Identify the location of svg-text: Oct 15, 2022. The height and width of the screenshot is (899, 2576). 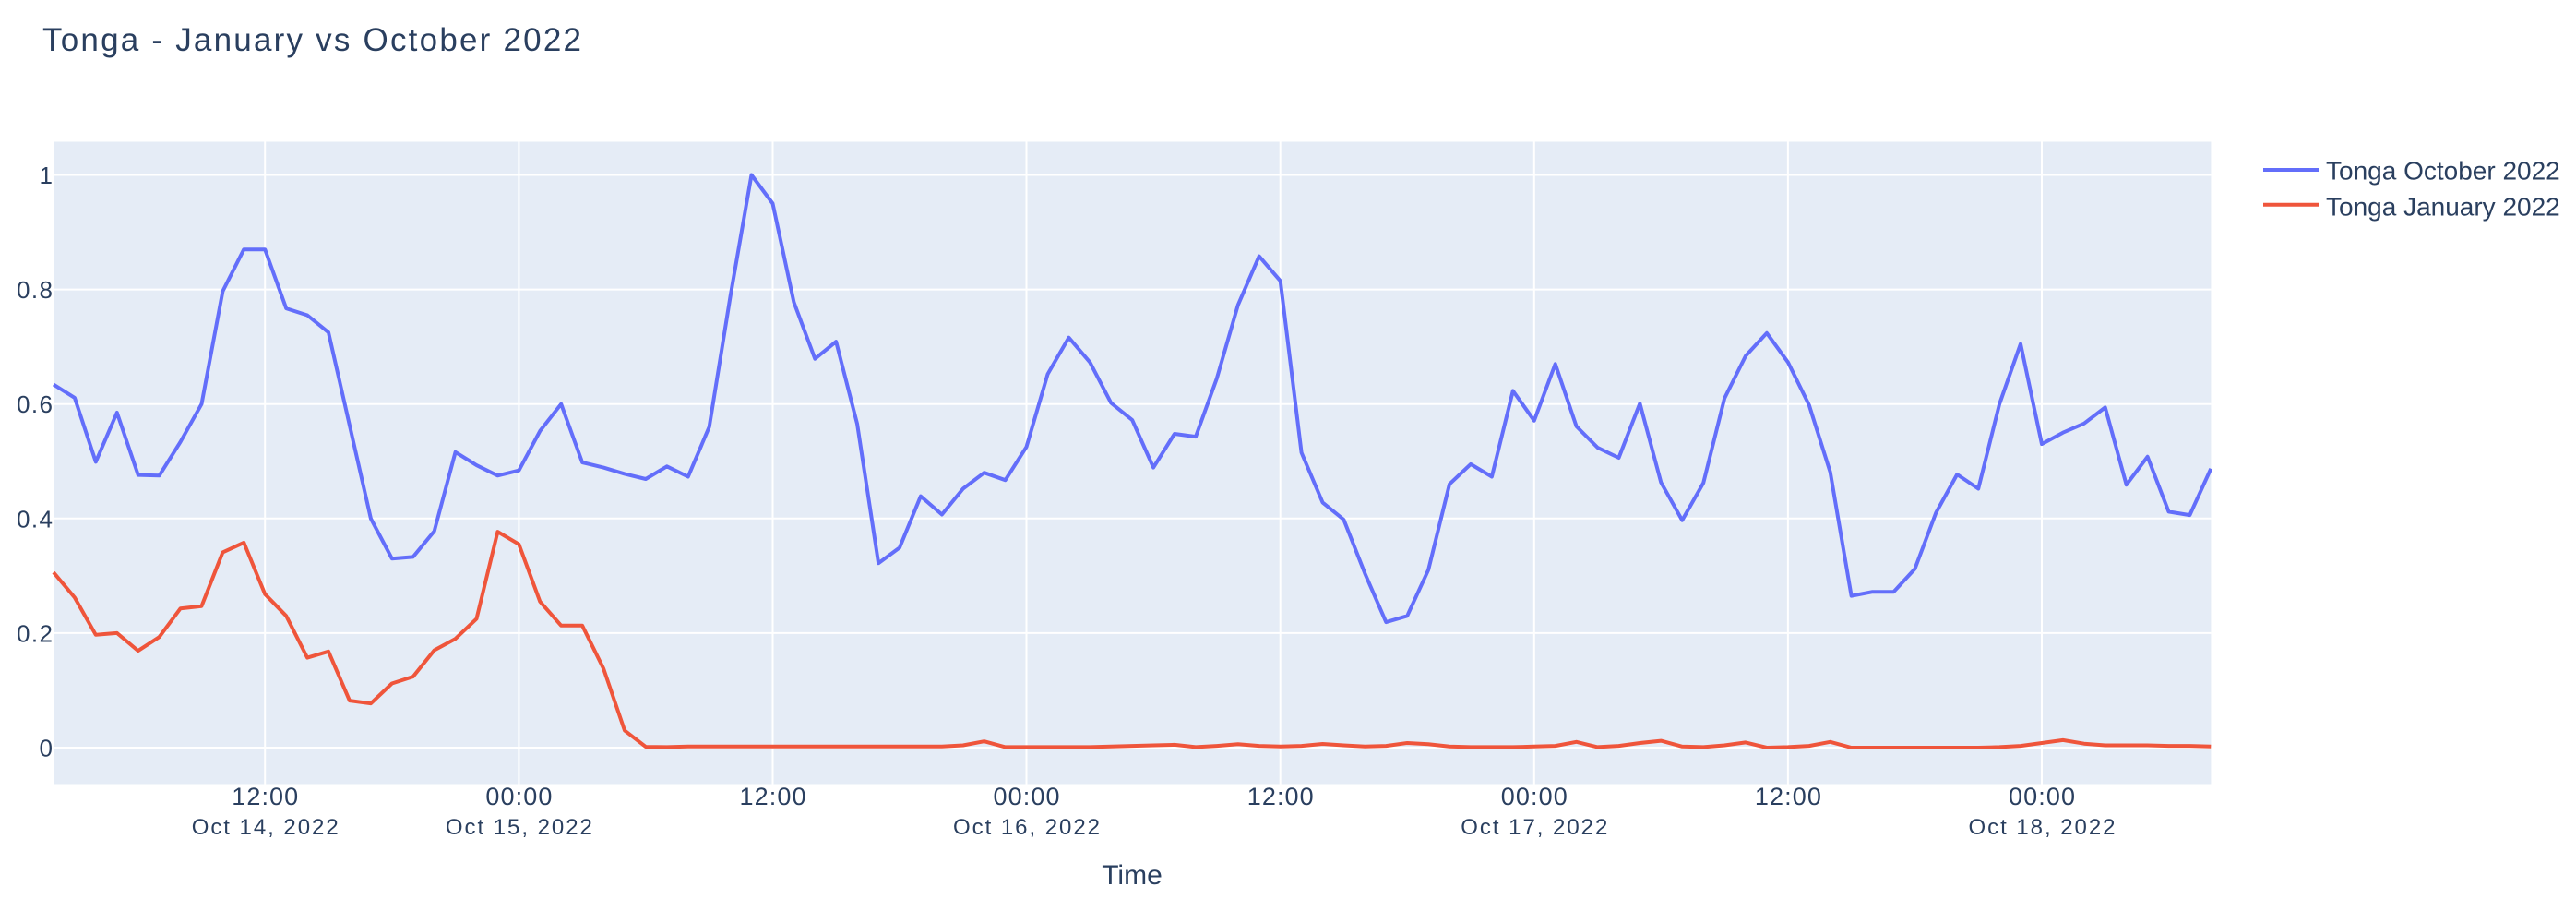
(519, 827).